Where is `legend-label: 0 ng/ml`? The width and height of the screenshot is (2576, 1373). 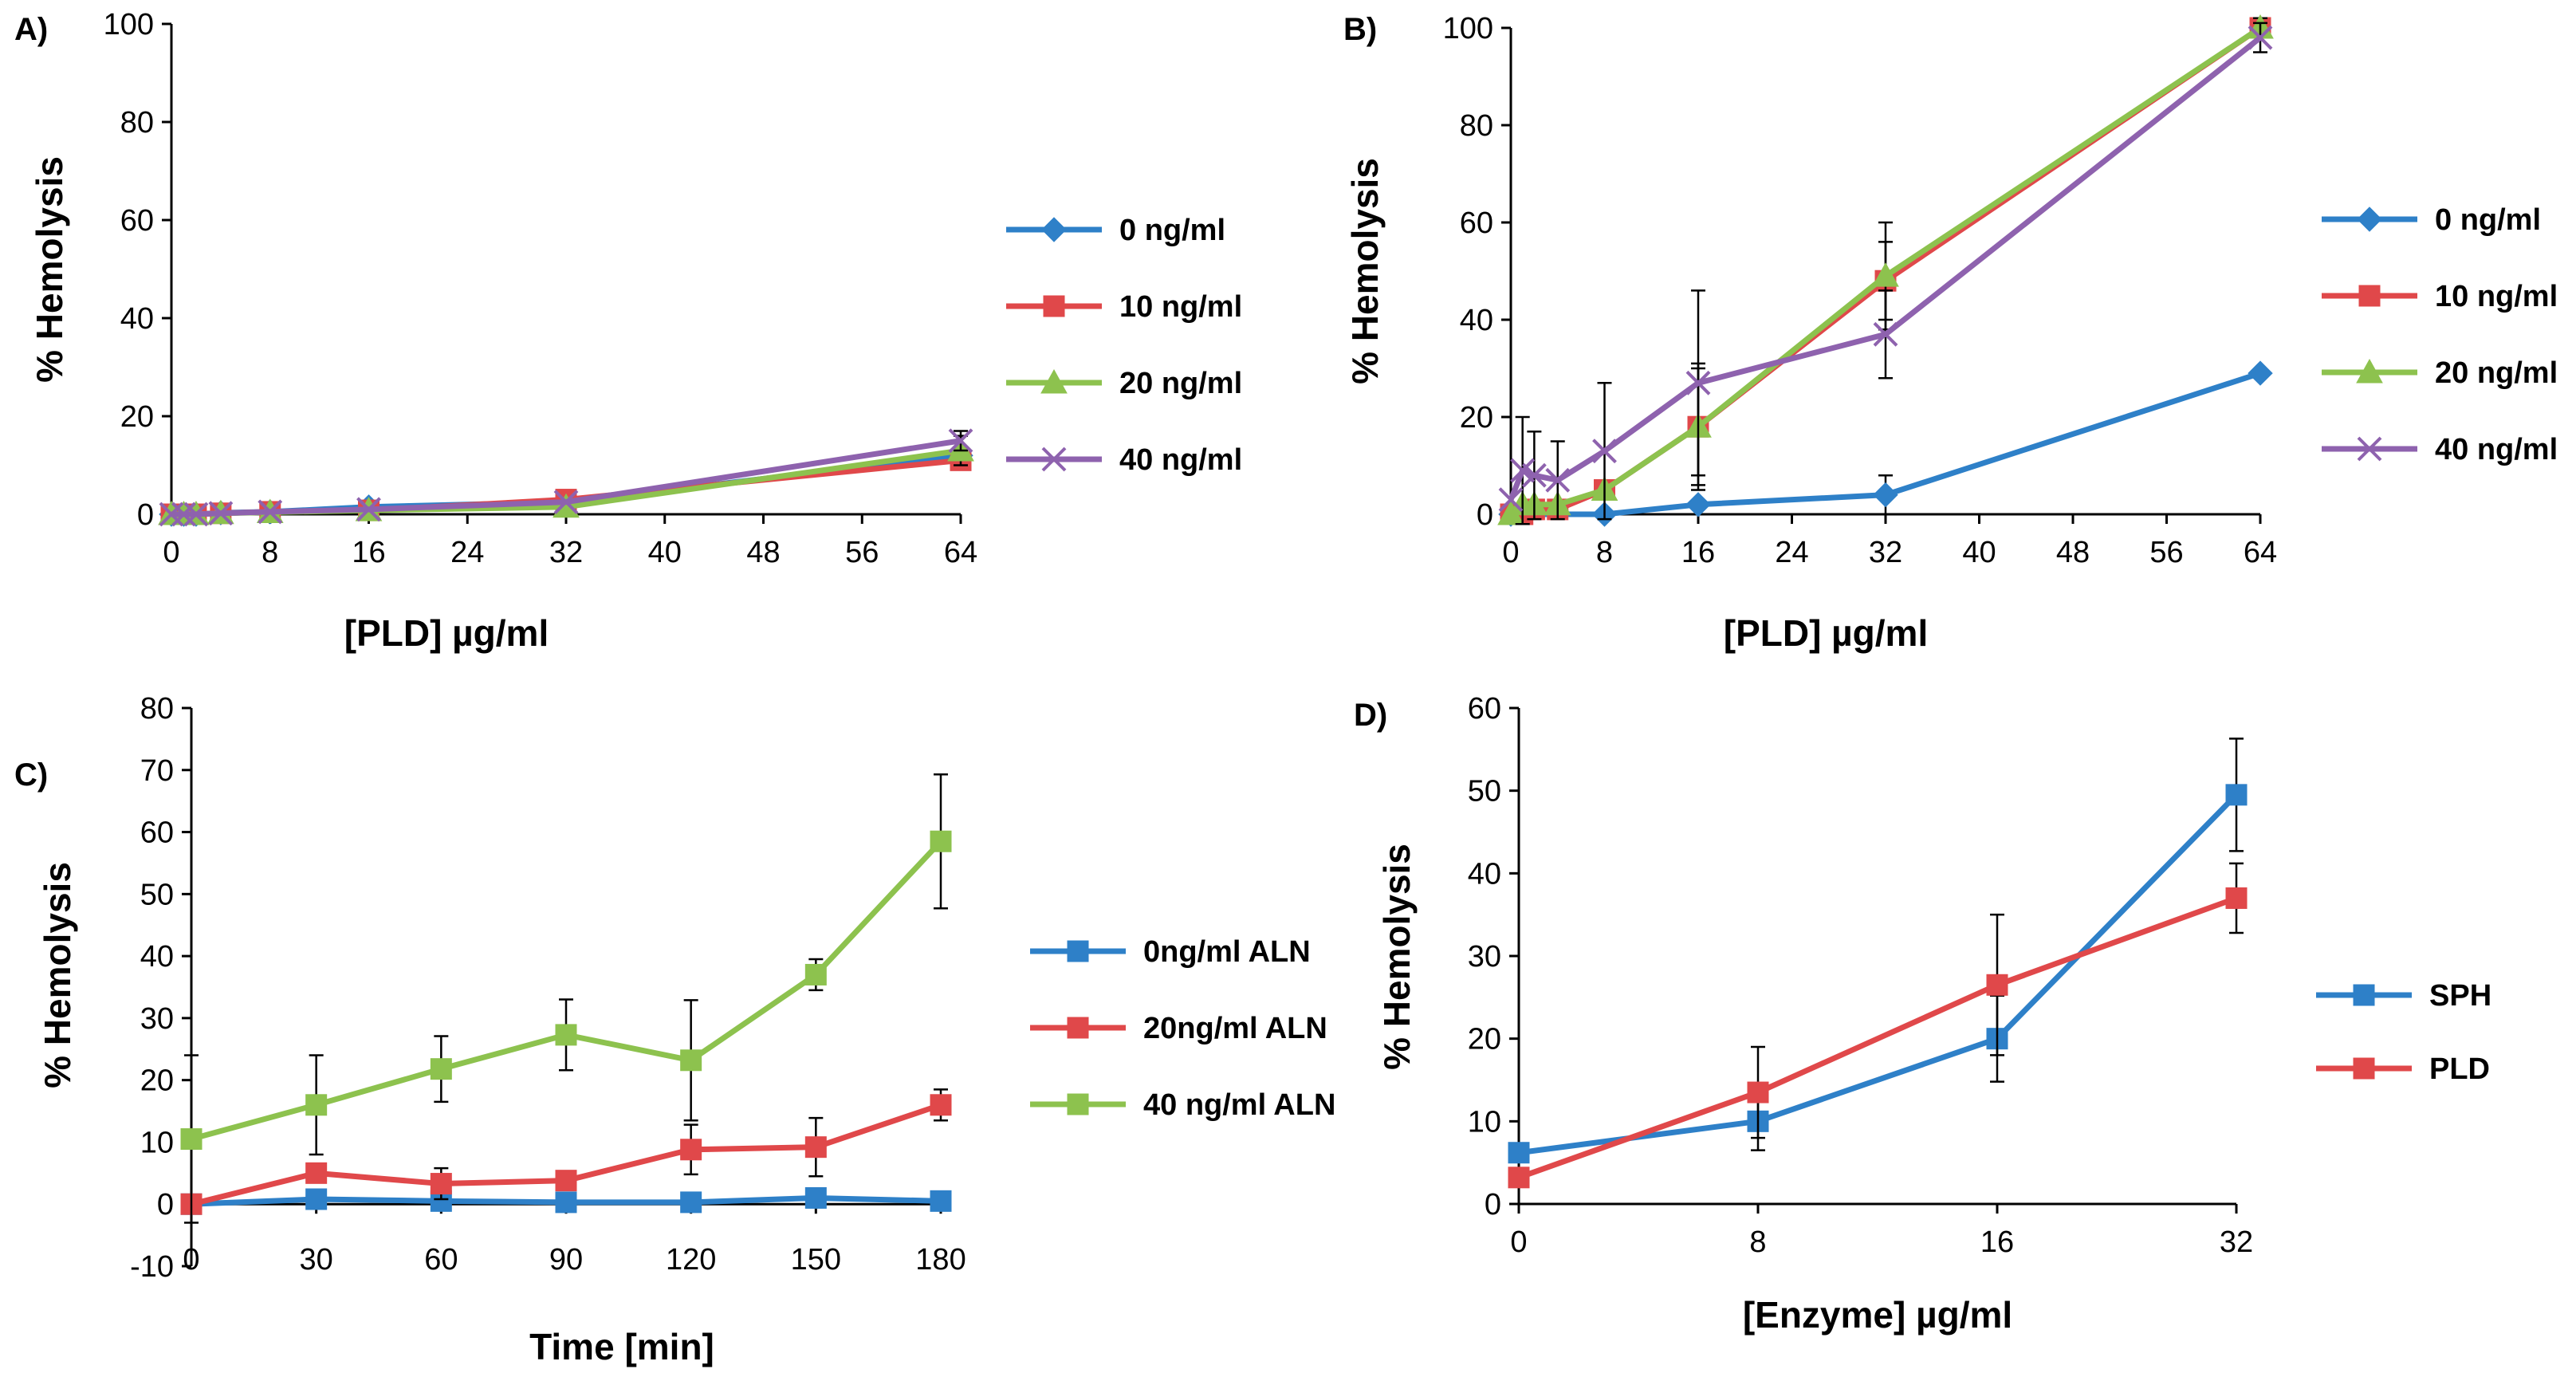
legend-label: 0 ng/ml is located at coordinates (1172, 230).